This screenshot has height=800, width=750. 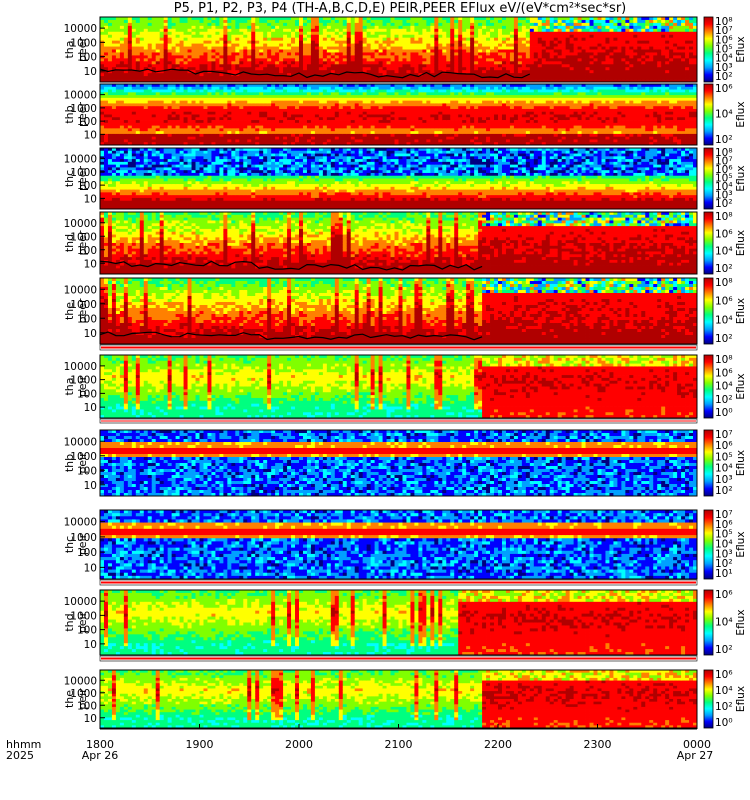 What do you see at coordinates (299, 744) in the screenshot?
I see `x-tick-label: 2000` at bounding box center [299, 744].